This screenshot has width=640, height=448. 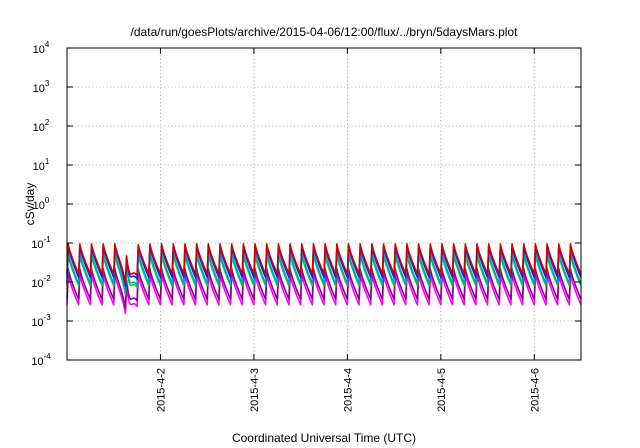 What do you see at coordinates (41, 48) in the screenshot?
I see `y-tick-label: 10⁴` at bounding box center [41, 48].